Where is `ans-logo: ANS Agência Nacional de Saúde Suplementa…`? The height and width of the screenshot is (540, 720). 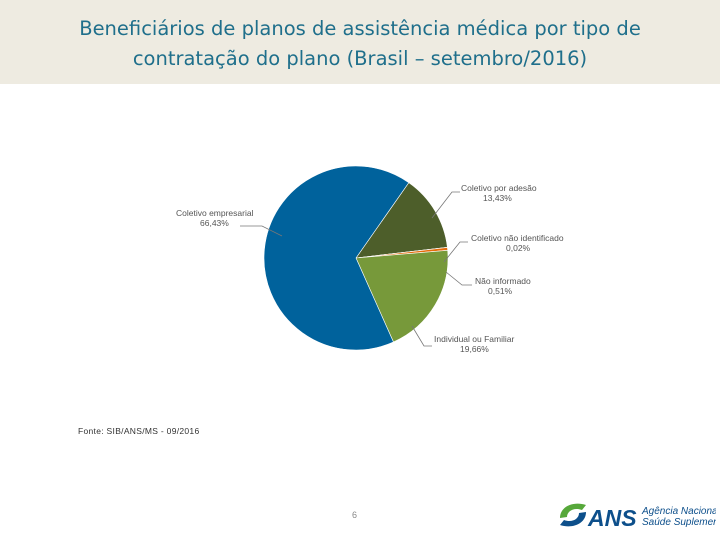 ans-logo: ANS Agência Nacional de Saúde Suplementa… is located at coordinates (638, 517).